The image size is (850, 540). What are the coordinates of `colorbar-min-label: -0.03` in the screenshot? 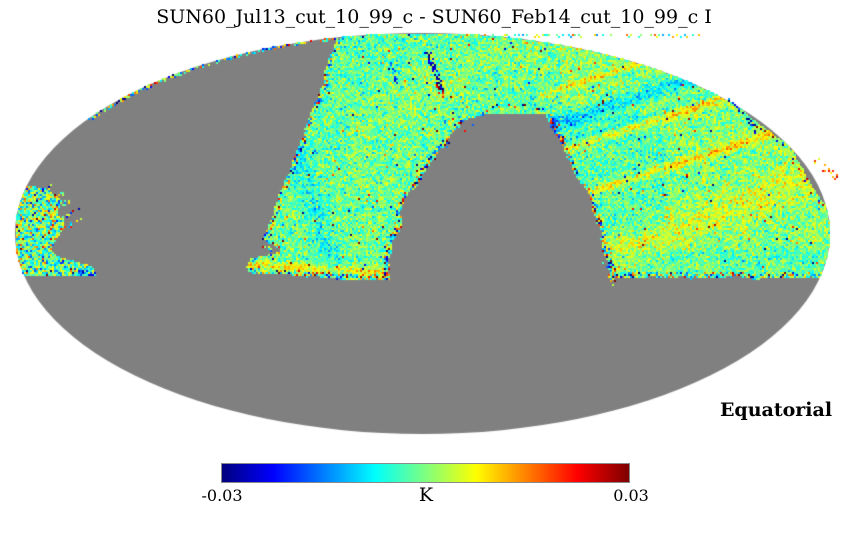 It's located at (222, 495).